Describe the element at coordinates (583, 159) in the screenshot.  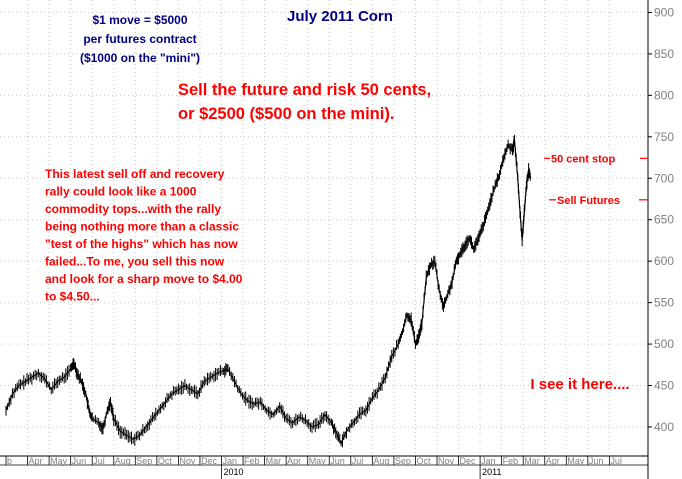
I see `stop-label: 50 cent stop` at that location.